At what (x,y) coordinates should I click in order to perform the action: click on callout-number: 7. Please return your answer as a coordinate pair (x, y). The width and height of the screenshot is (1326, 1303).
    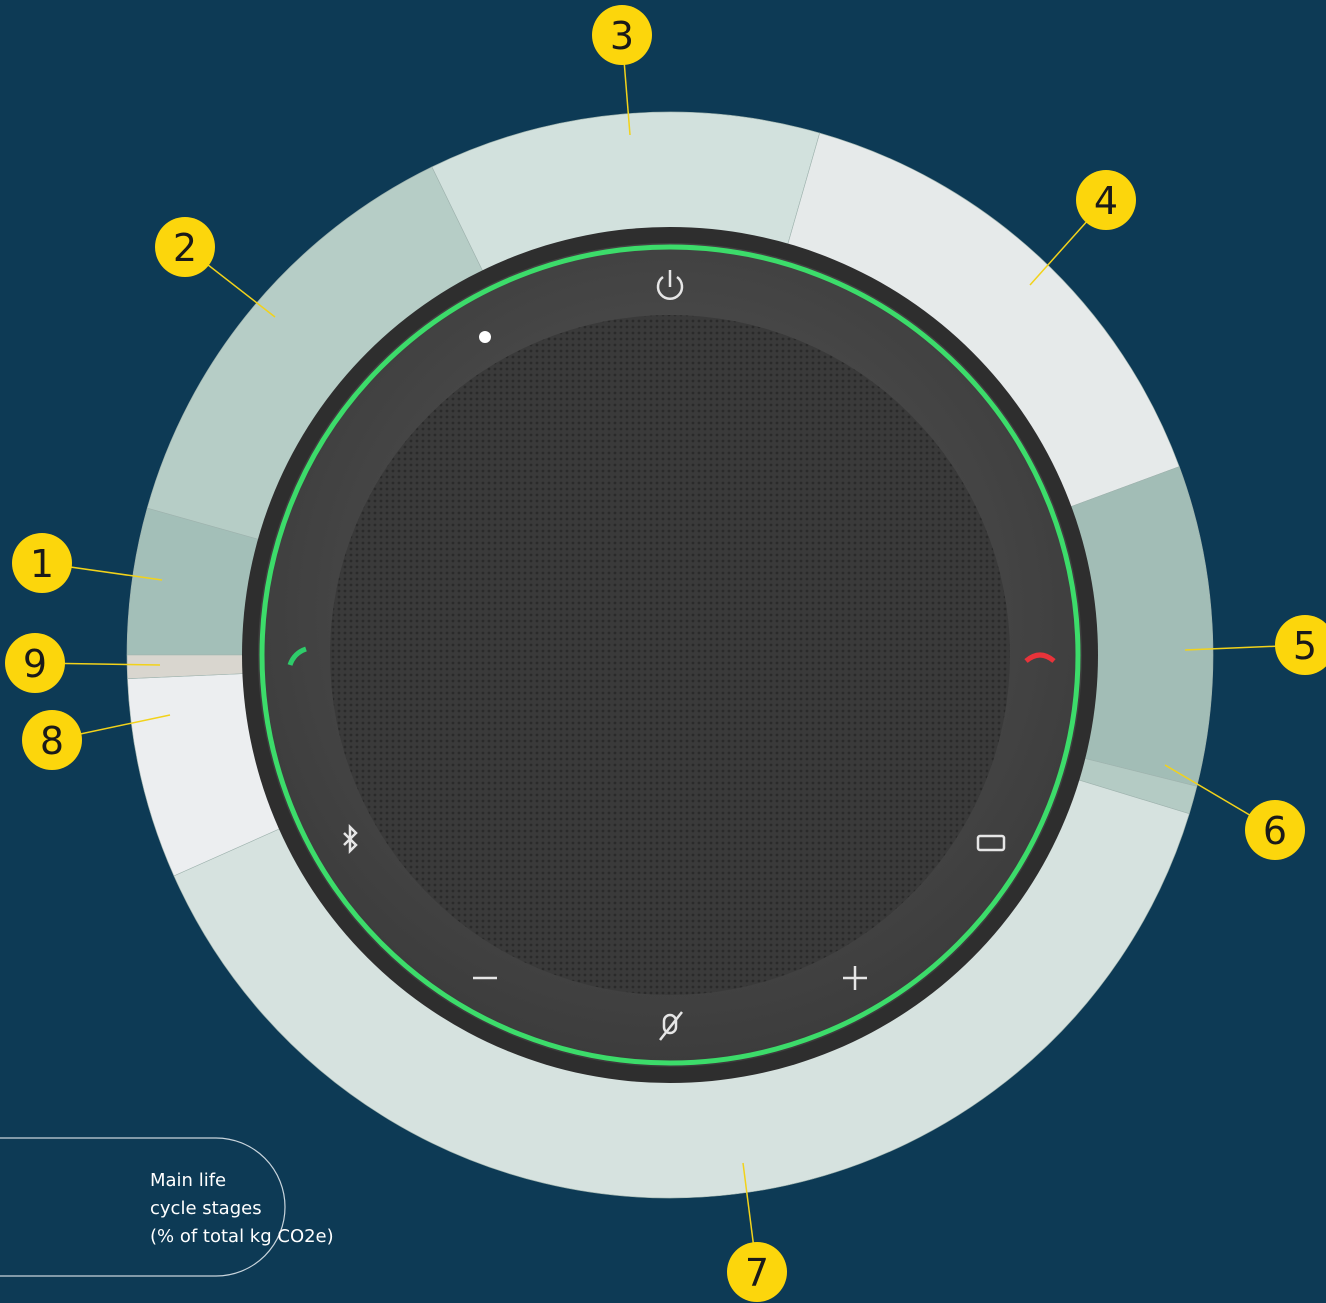
    Looking at the image, I should click on (757, 1273).